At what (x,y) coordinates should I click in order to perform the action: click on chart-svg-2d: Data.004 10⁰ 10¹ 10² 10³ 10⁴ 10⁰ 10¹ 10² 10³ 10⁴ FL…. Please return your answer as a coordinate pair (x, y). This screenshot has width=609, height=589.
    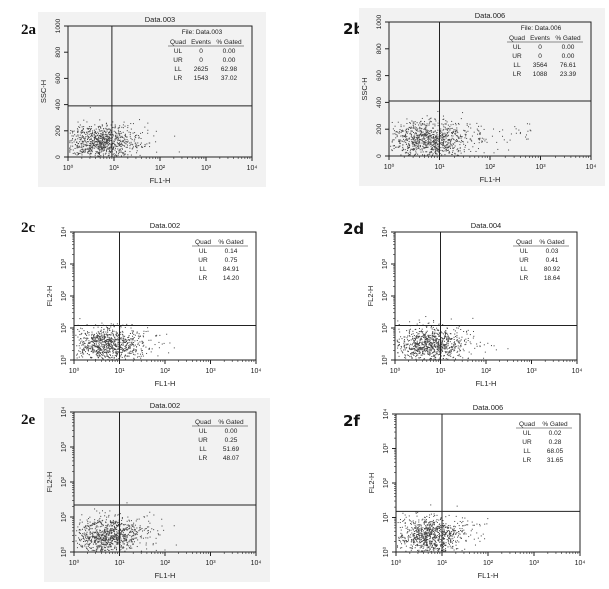
    Looking at the image, I should click on (474, 304).